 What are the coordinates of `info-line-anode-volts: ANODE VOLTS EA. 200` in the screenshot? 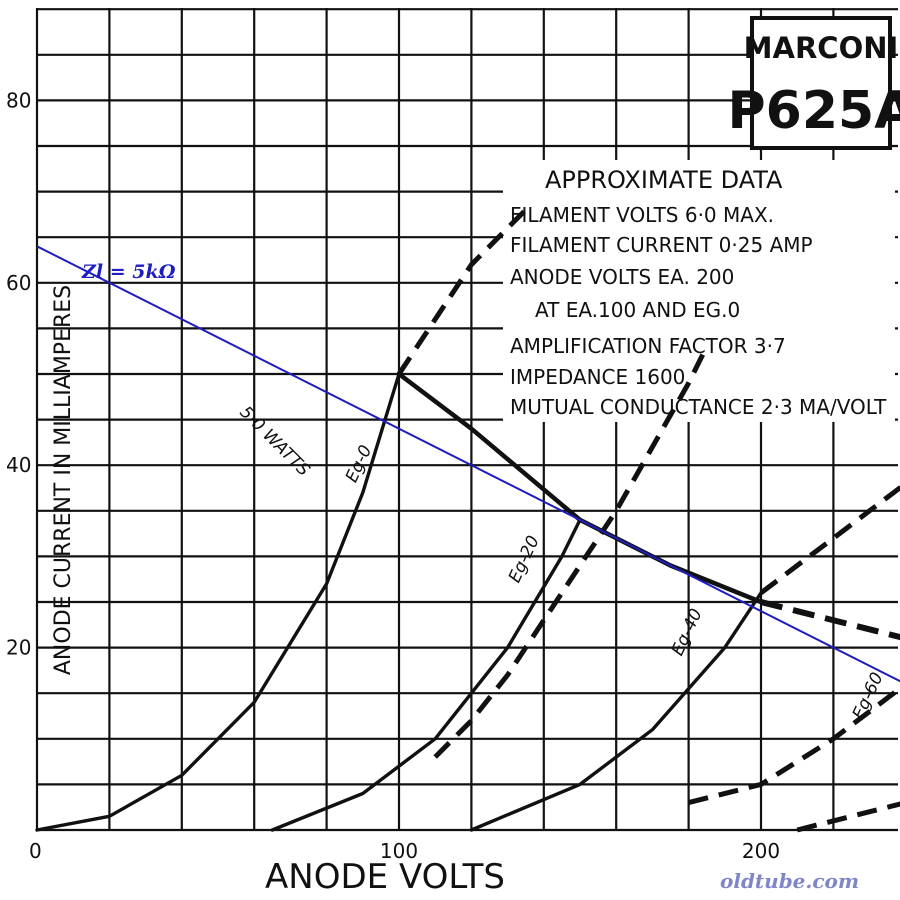 It's located at (622, 277).